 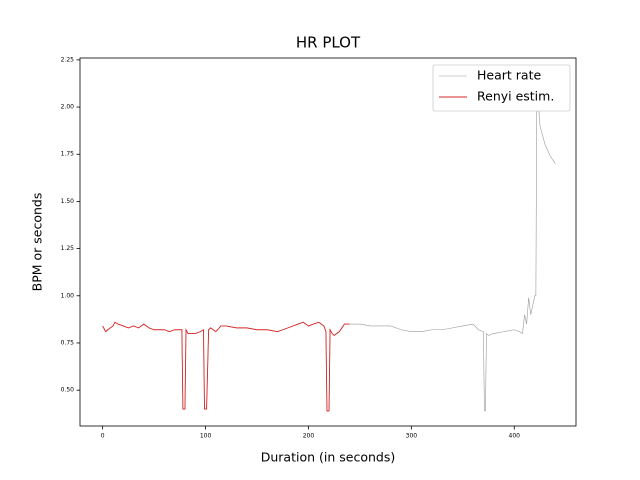 I want to click on legend-label: Heart rate, so click(x=509, y=75).